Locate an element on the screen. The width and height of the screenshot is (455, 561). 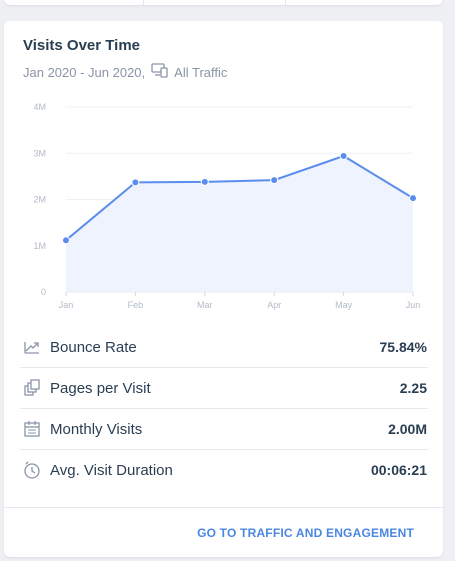
metric-row: Bounce Rate 75.84% is located at coordinates (224, 347).